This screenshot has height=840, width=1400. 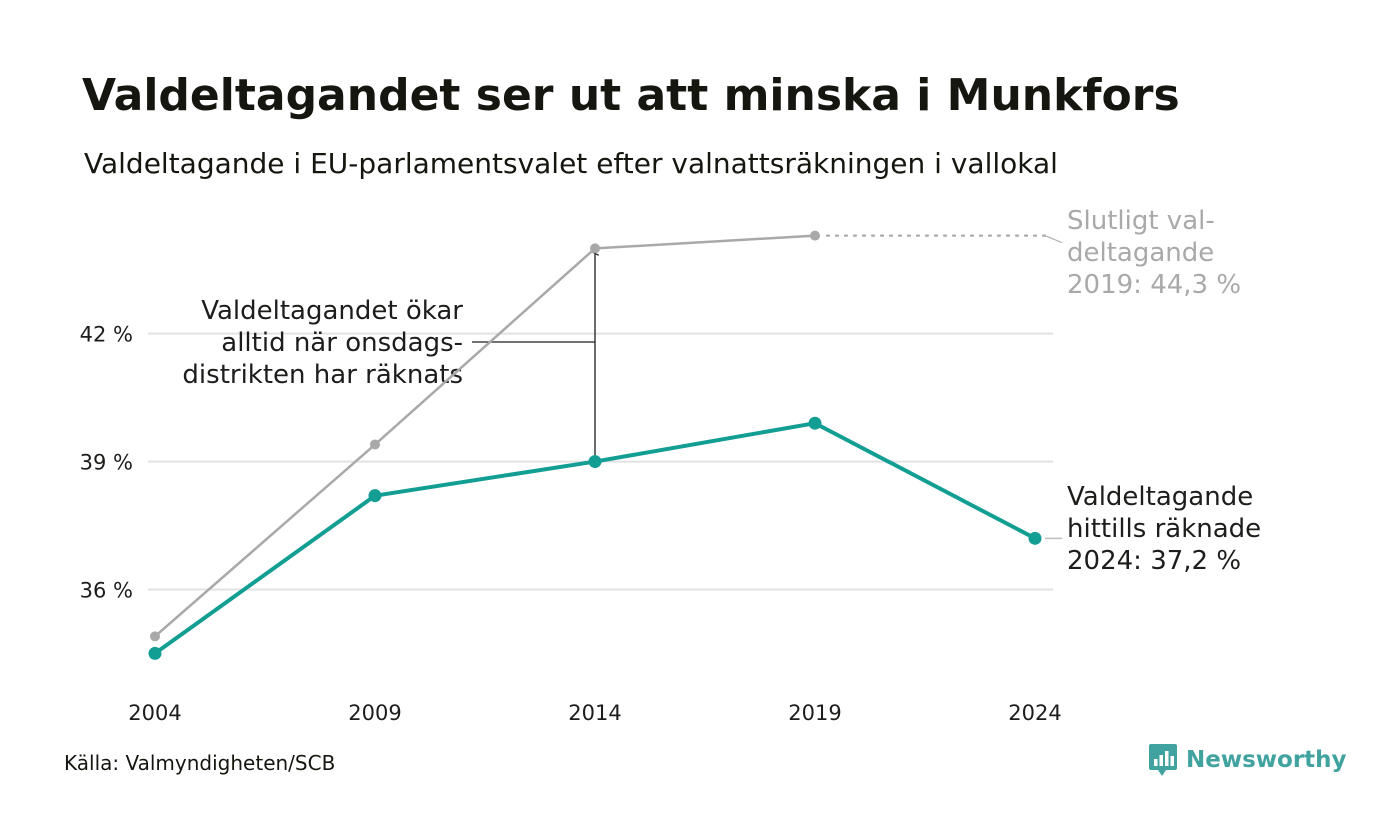 What do you see at coordinates (1163, 760) in the screenshot?
I see `newsworthy-chart-bubble-icon` at bounding box center [1163, 760].